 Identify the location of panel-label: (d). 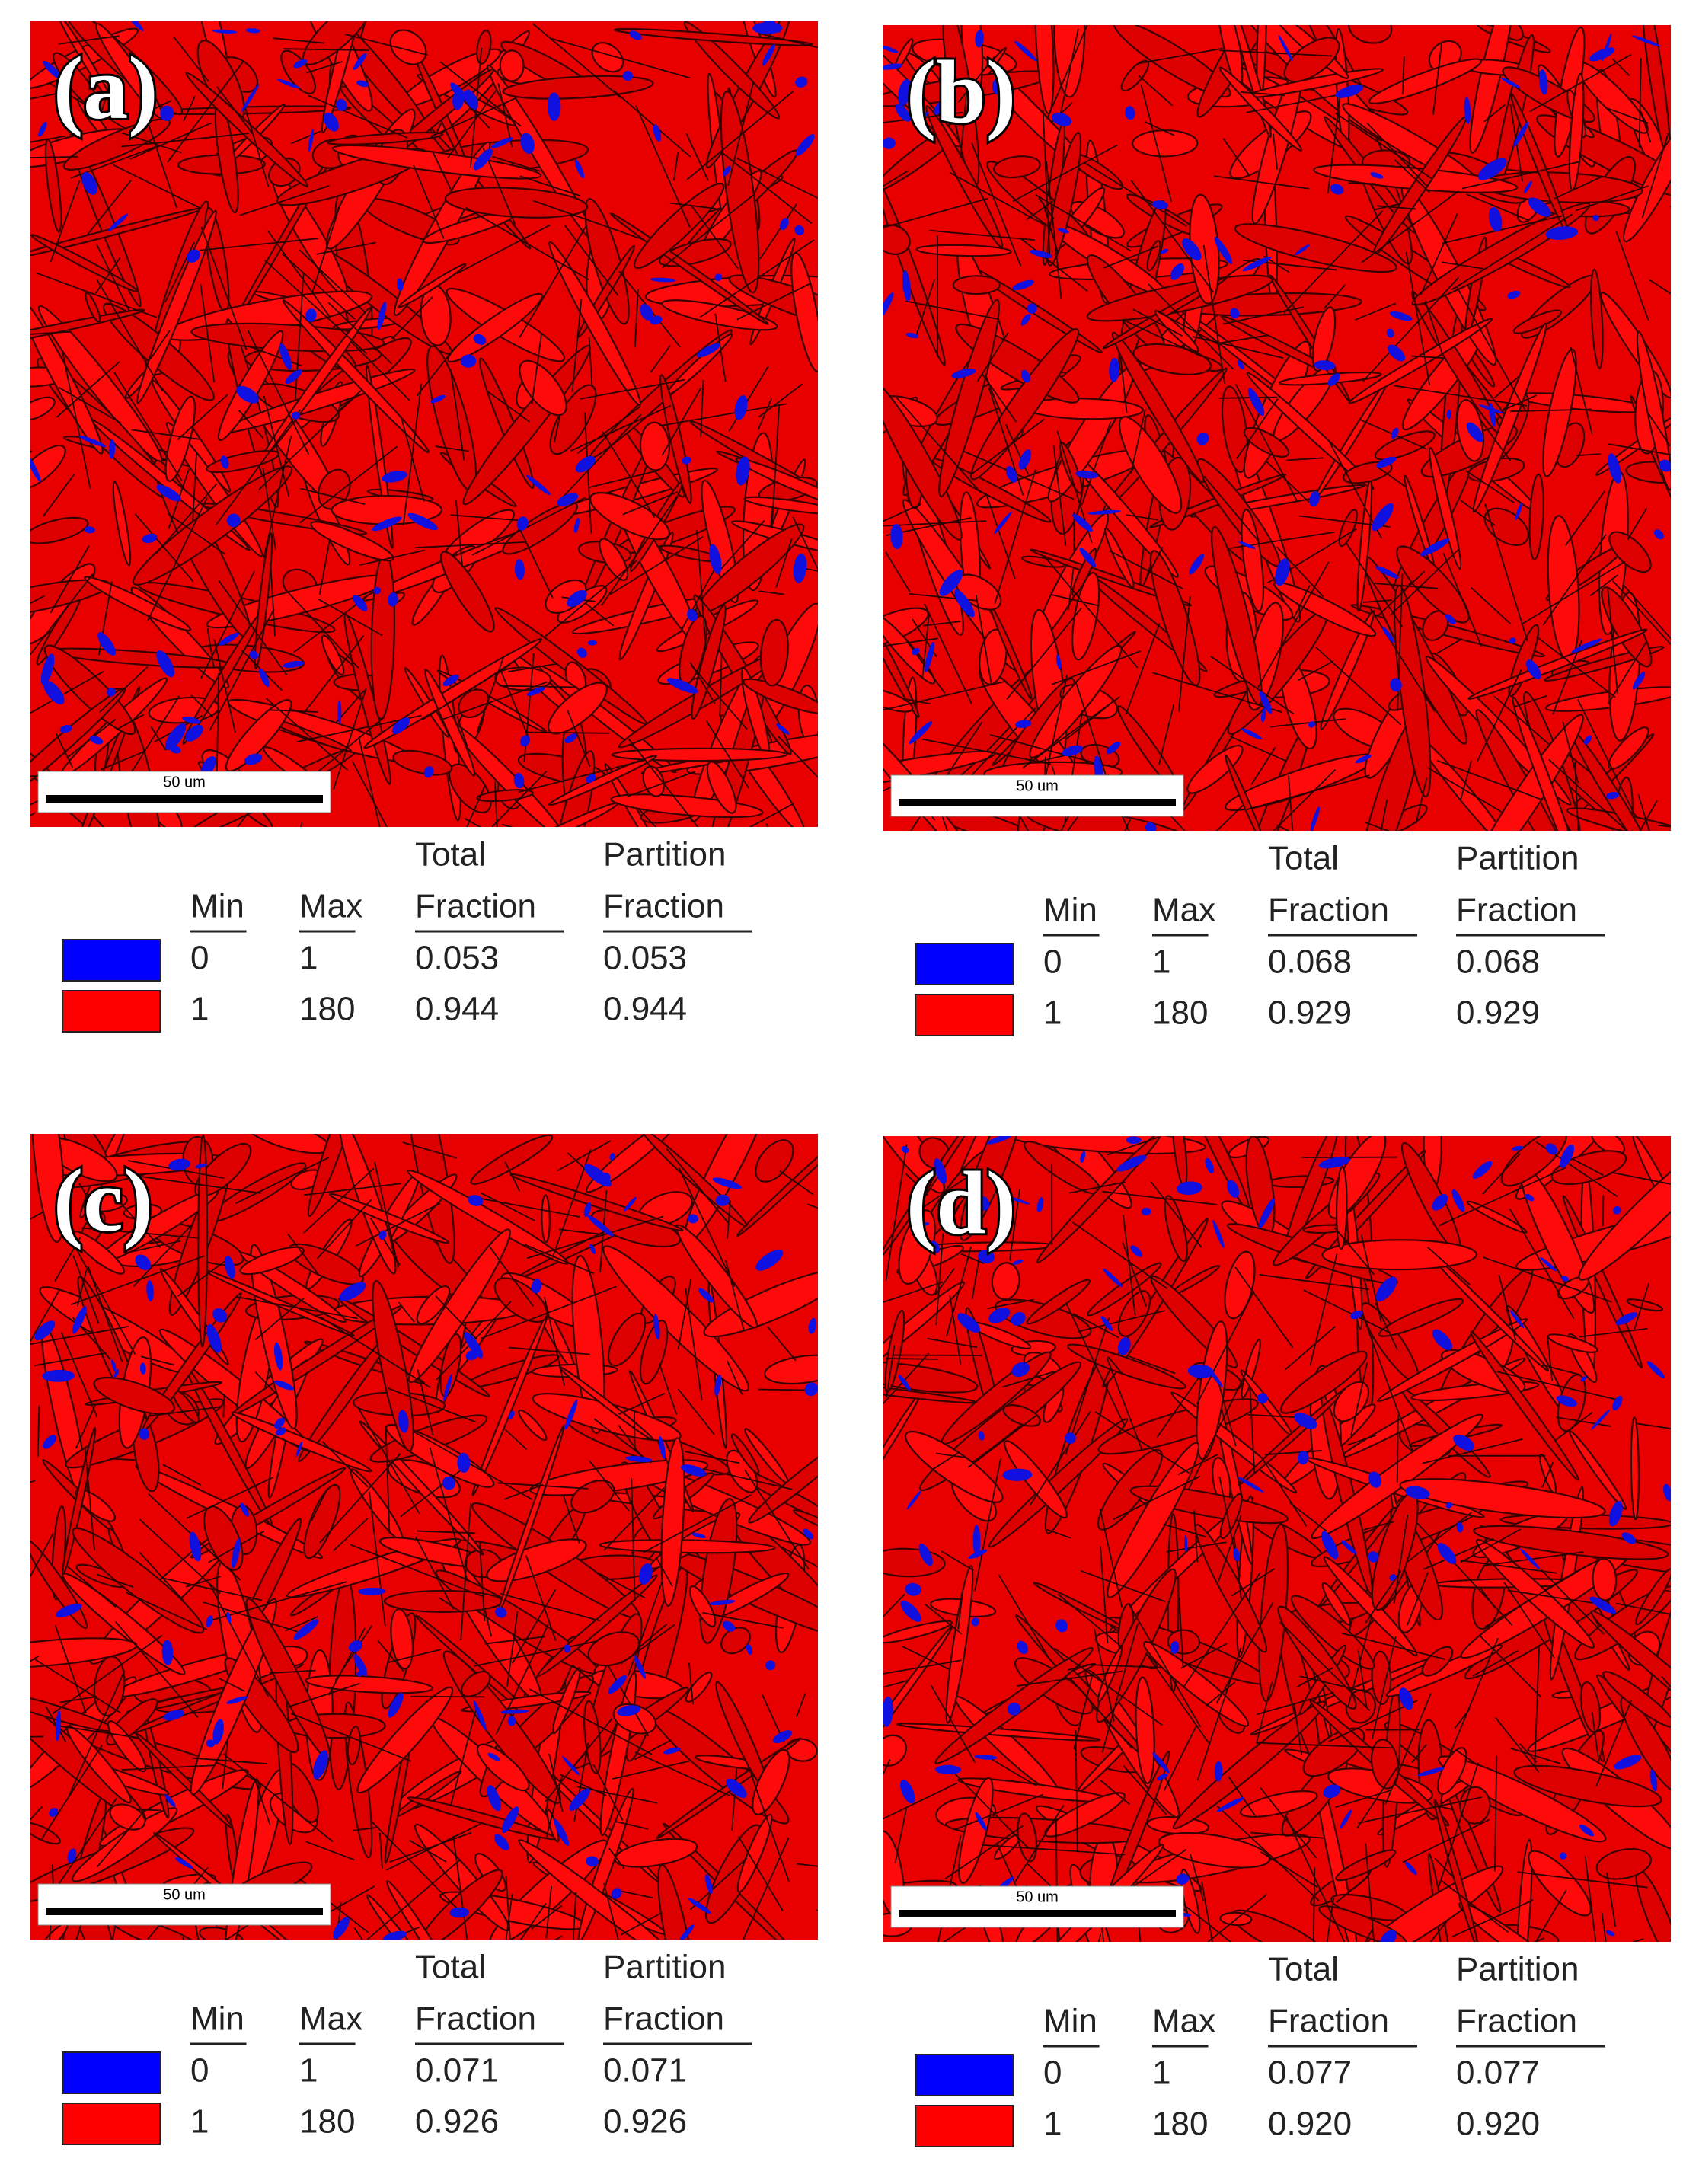
(961, 1203).